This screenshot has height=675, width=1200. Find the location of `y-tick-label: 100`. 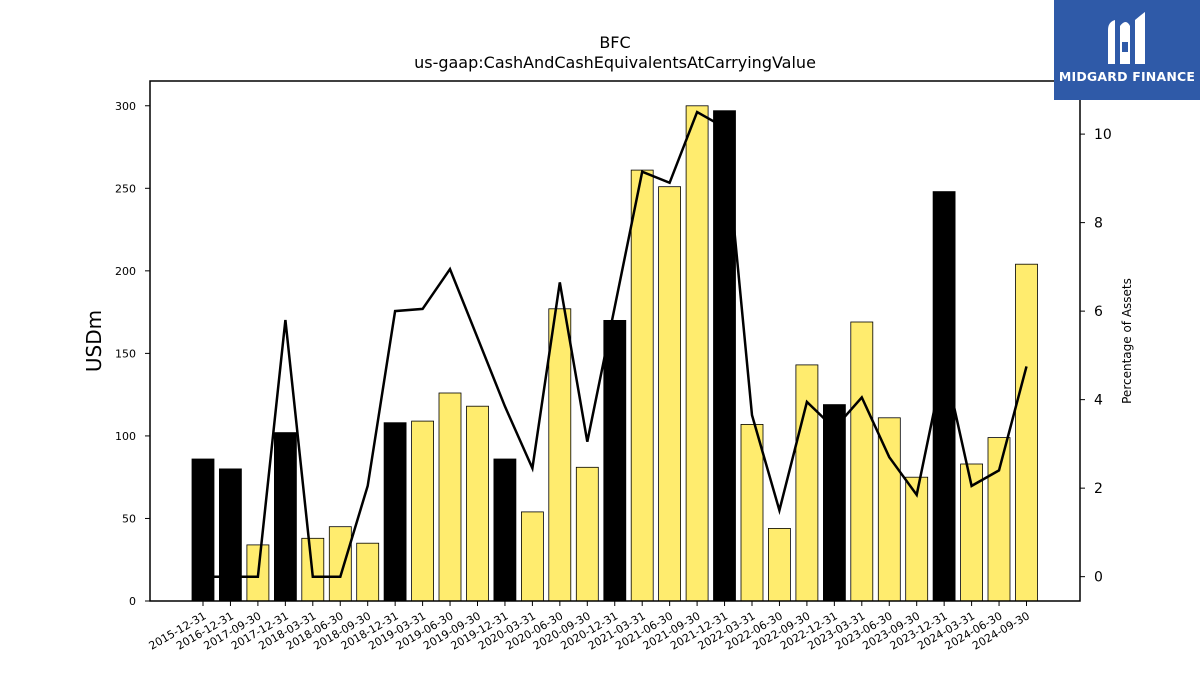

y-tick-label: 100 is located at coordinates (125, 436).